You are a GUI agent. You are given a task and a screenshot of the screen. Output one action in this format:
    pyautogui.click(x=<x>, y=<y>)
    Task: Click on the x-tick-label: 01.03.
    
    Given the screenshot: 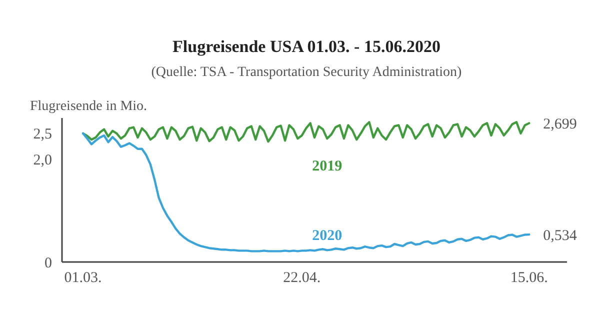 What is the action you would take?
    pyautogui.click(x=83, y=278)
    